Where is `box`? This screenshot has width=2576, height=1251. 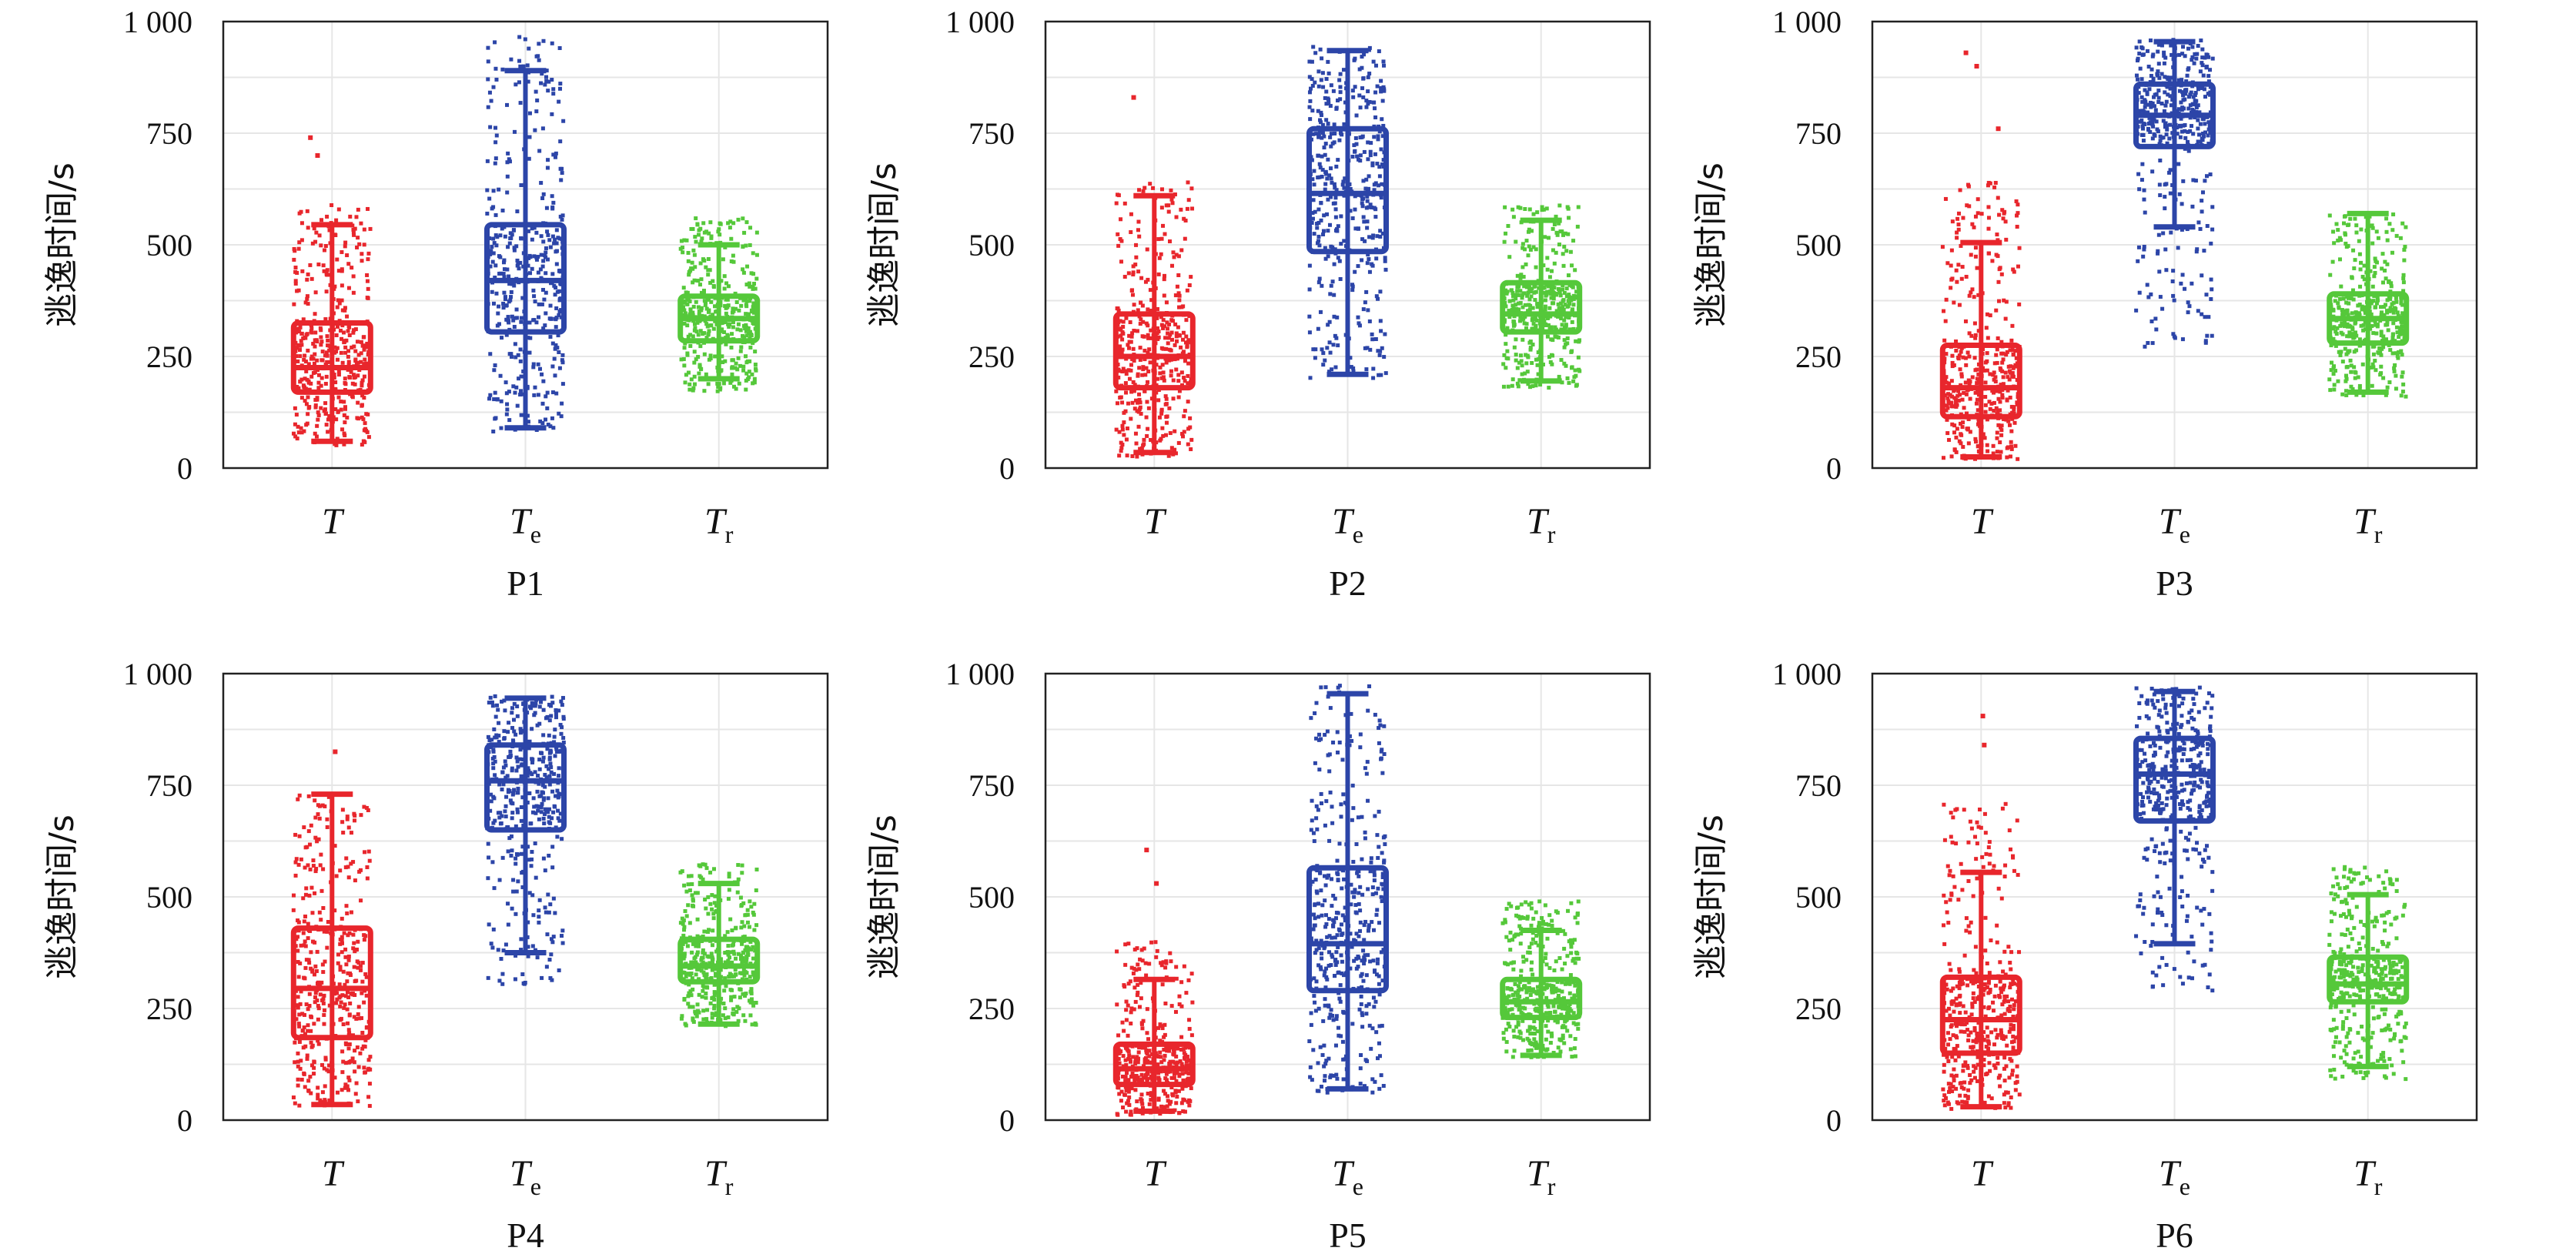
box is located at coordinates (525, 788).